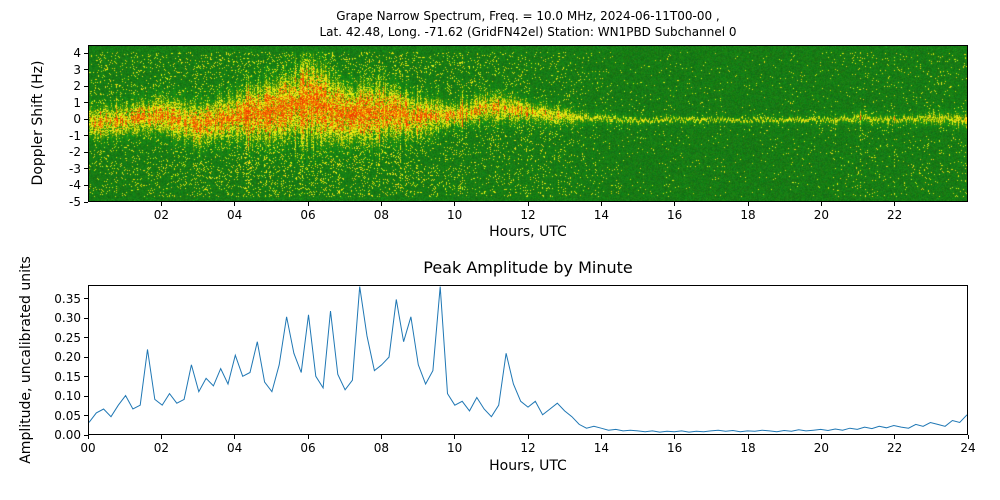  Describe the element at coordinates (75, 168) in the screenshot. I see `y-tick-label: -3` at that location.